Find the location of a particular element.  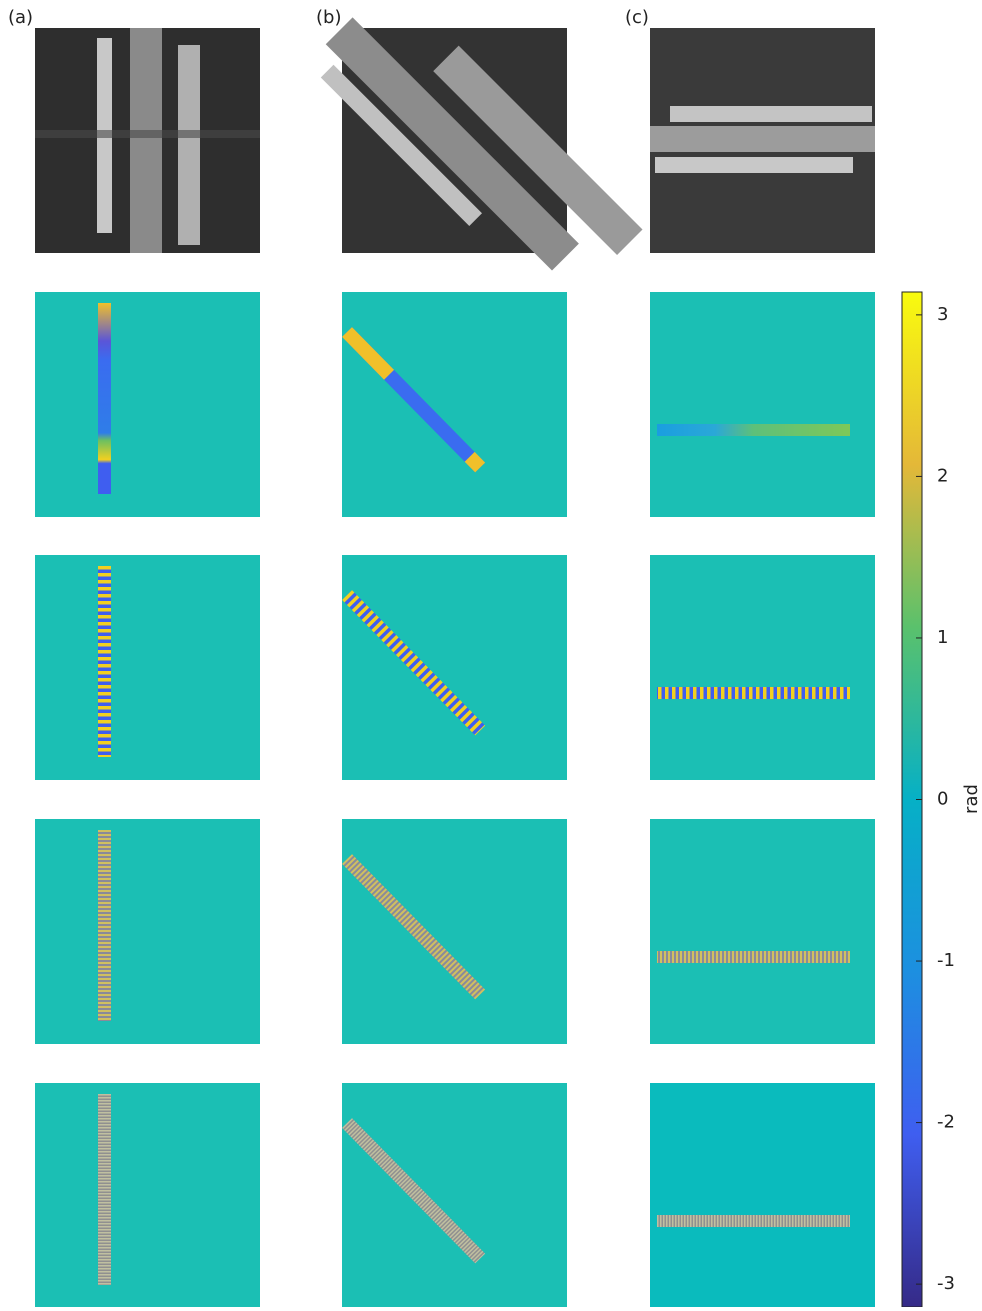

tick-label: -2 is located at coordinates (946, 1122).